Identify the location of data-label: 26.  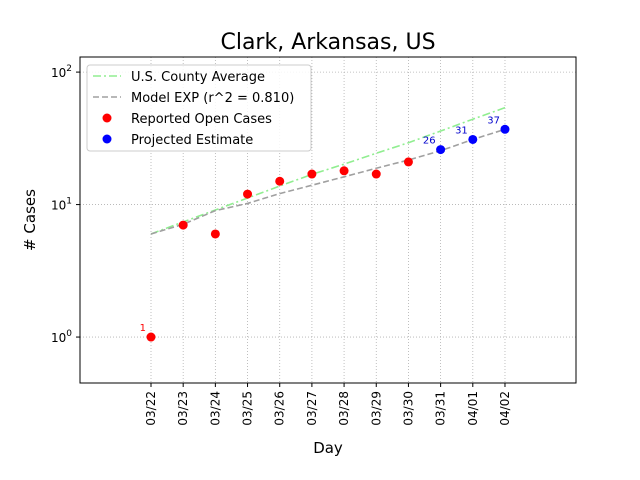
(429, 141).